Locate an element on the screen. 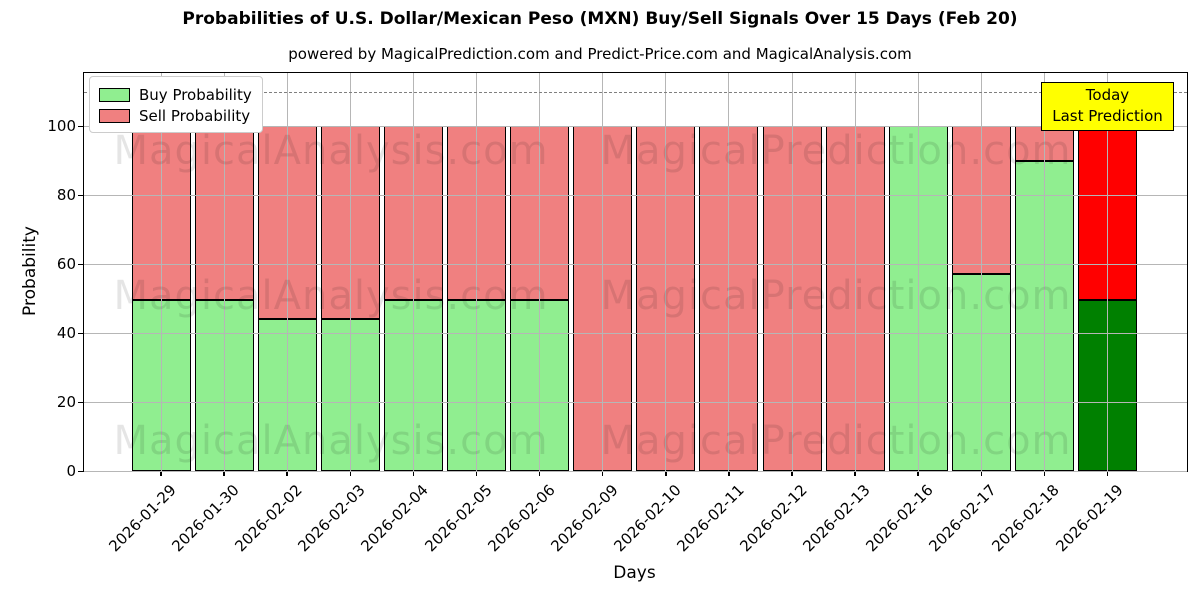 The image size is (1200, 600). y-tick-label: 40 is located at coordinates (66, 333).